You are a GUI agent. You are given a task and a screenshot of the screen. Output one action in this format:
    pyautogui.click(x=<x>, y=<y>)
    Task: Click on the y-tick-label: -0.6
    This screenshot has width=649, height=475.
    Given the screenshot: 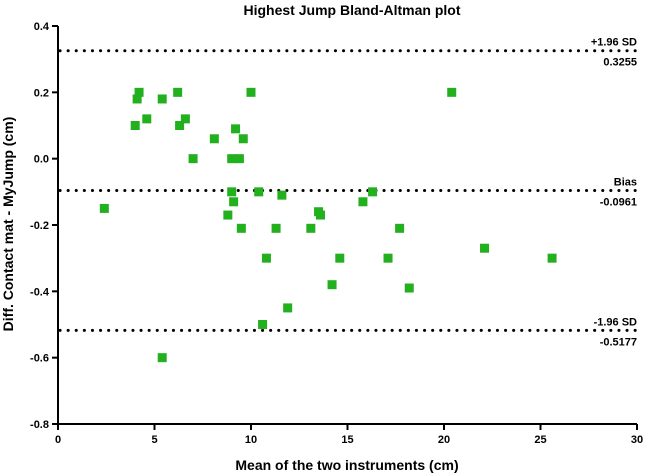 What is the action you would take?
    pyautogui.click(x=39, y=359)
    